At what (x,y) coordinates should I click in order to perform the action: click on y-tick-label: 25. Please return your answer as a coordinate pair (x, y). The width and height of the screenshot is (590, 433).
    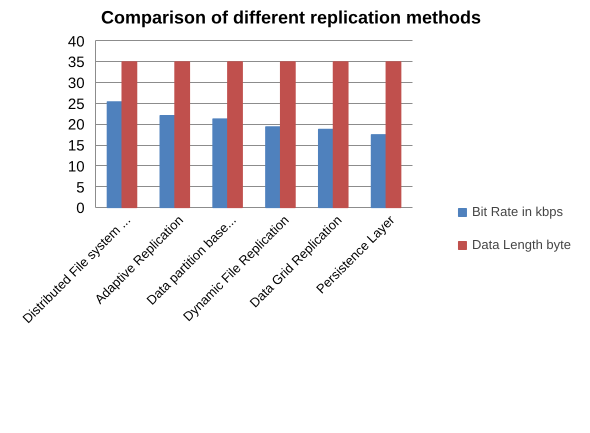
    Looking at the image, I should click on (76, 104).